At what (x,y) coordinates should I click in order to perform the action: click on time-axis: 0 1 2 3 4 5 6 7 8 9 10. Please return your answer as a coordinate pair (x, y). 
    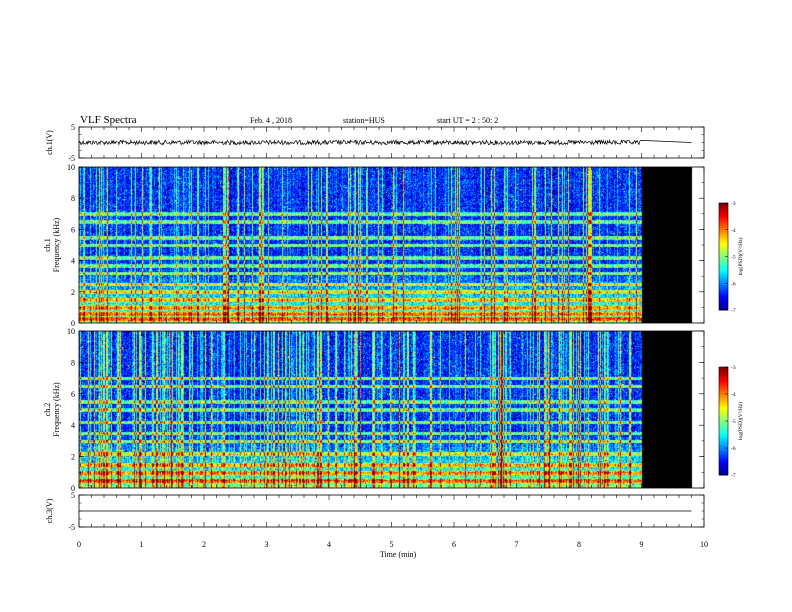
    Looking at the image, I should click on (392, 544).